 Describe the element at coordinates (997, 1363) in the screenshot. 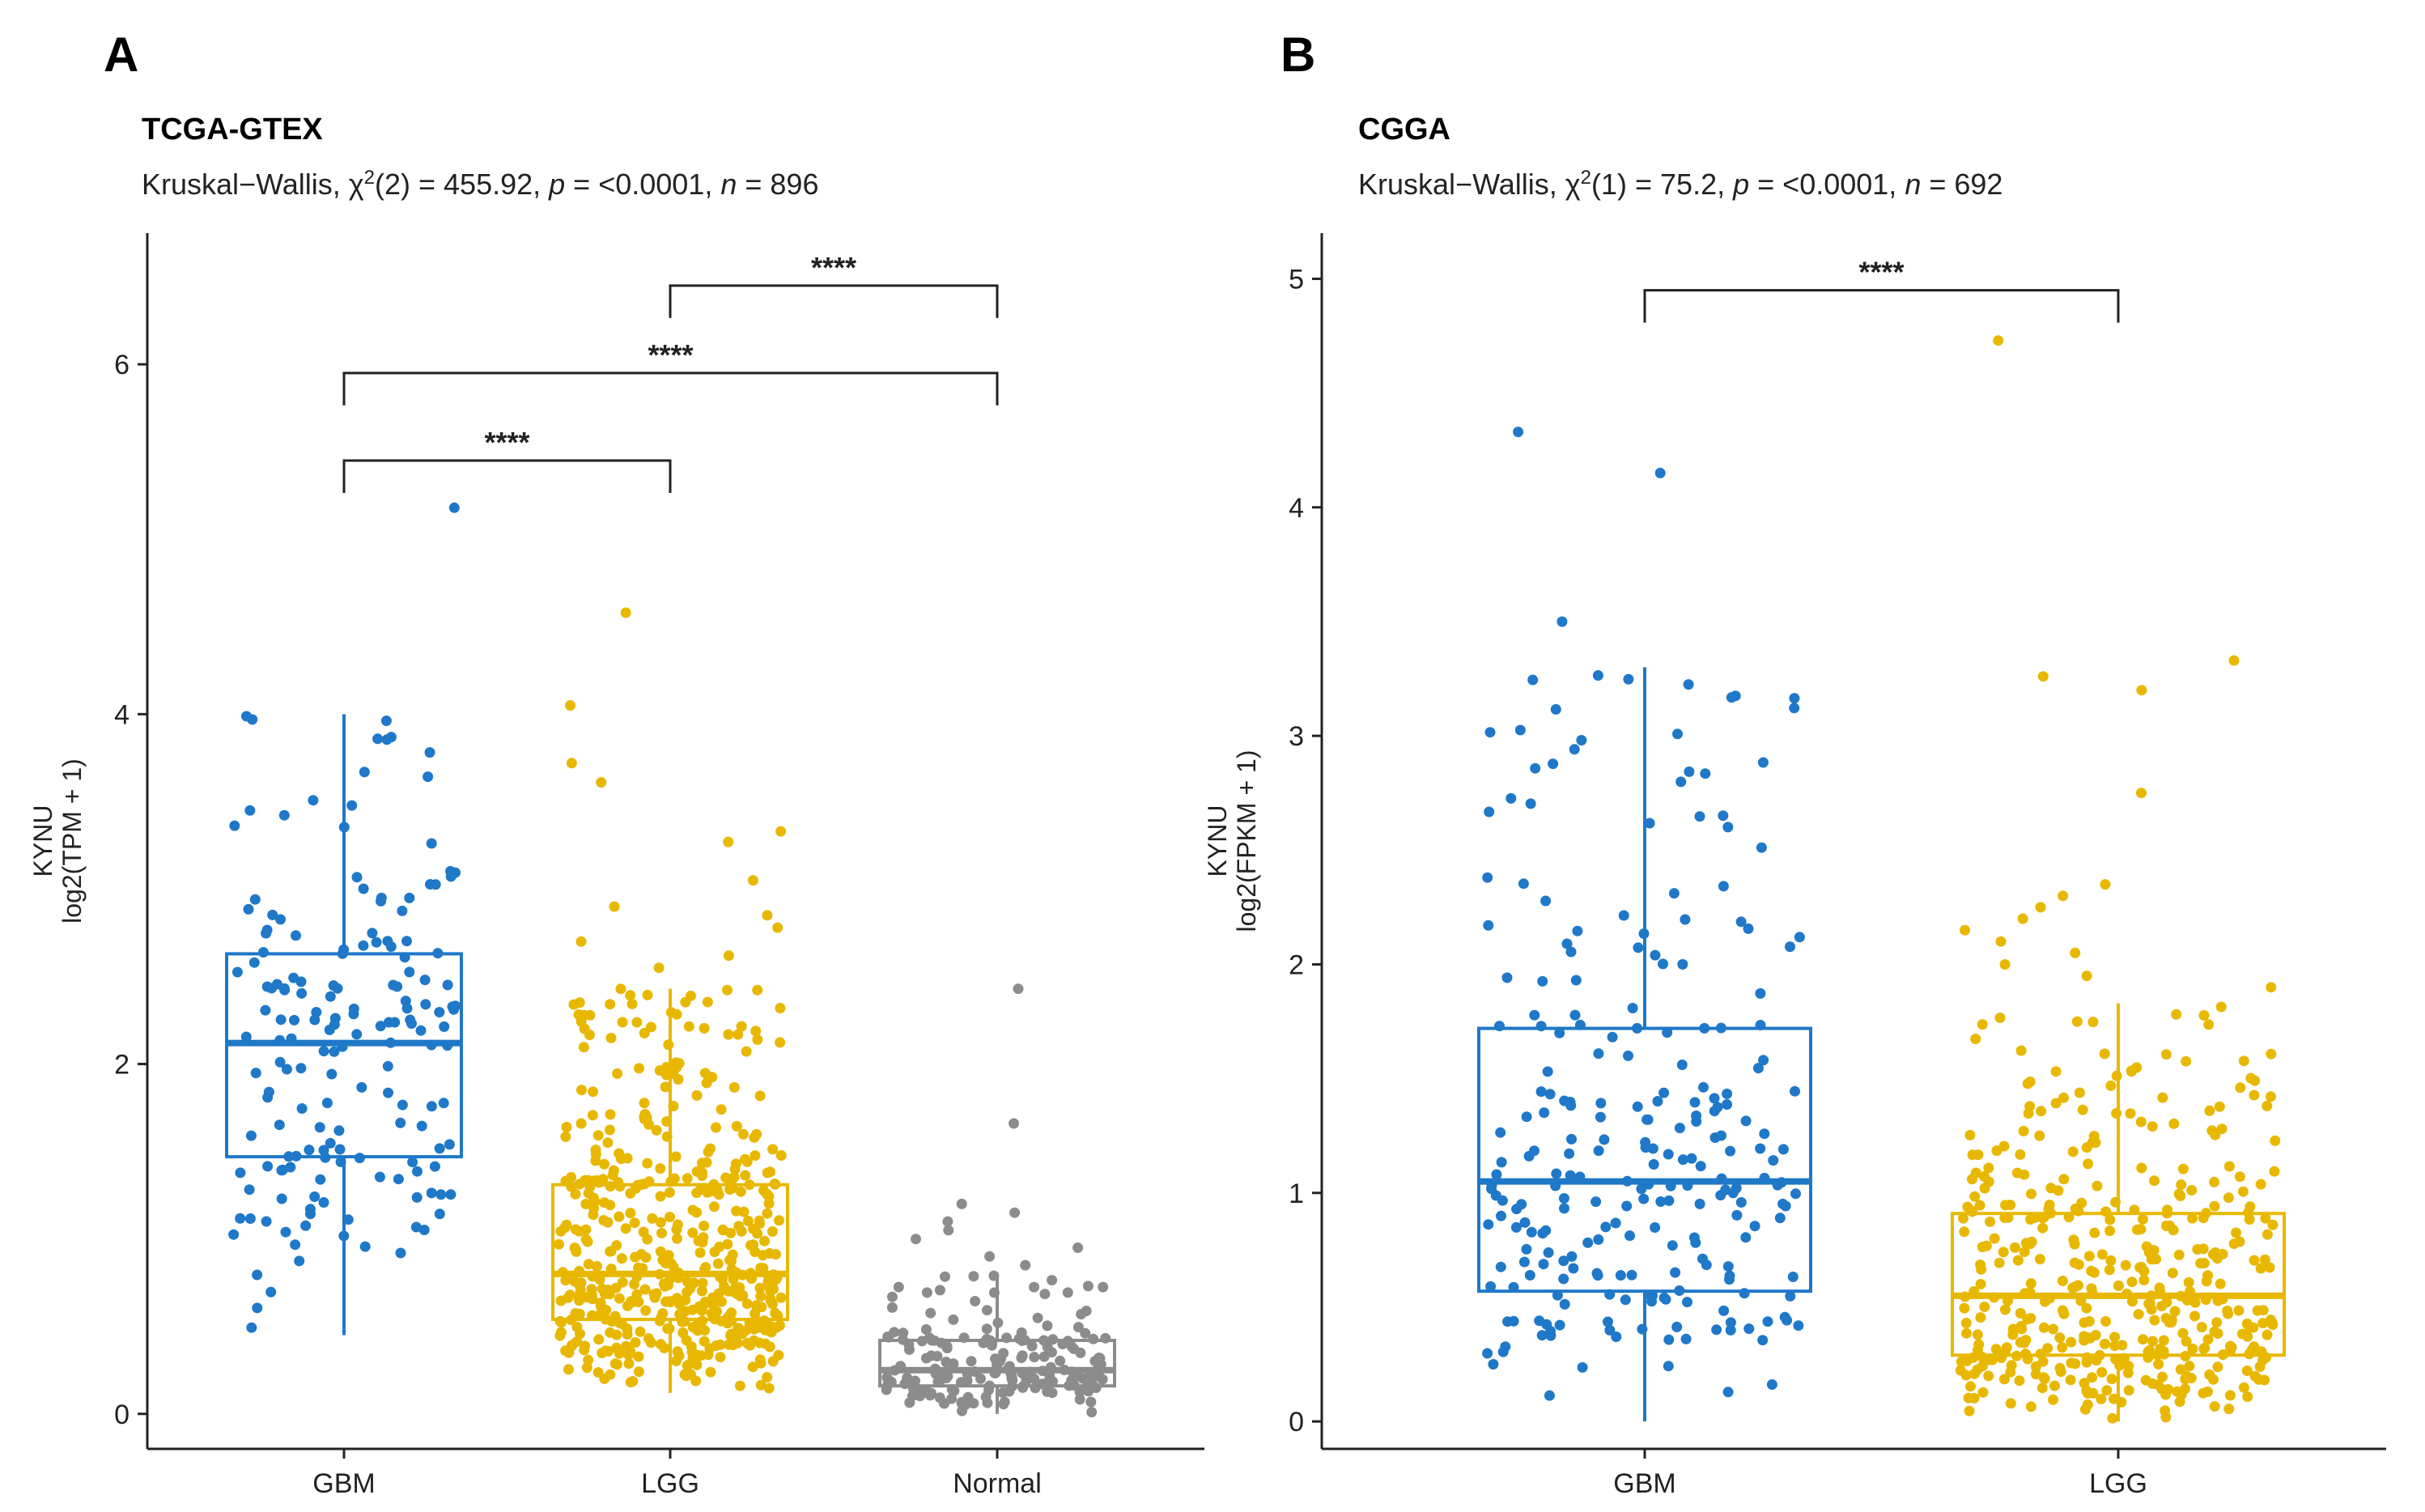

I see `box-iqr` at that location.